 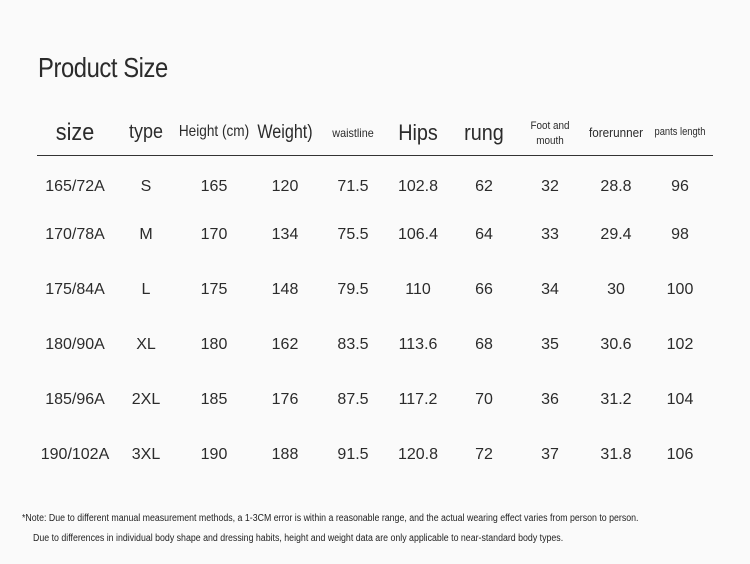 What do you see at coordinates (616, 344) in the screenshot?
I see `table-cell: 30.6` at bounding box center [616, 344].